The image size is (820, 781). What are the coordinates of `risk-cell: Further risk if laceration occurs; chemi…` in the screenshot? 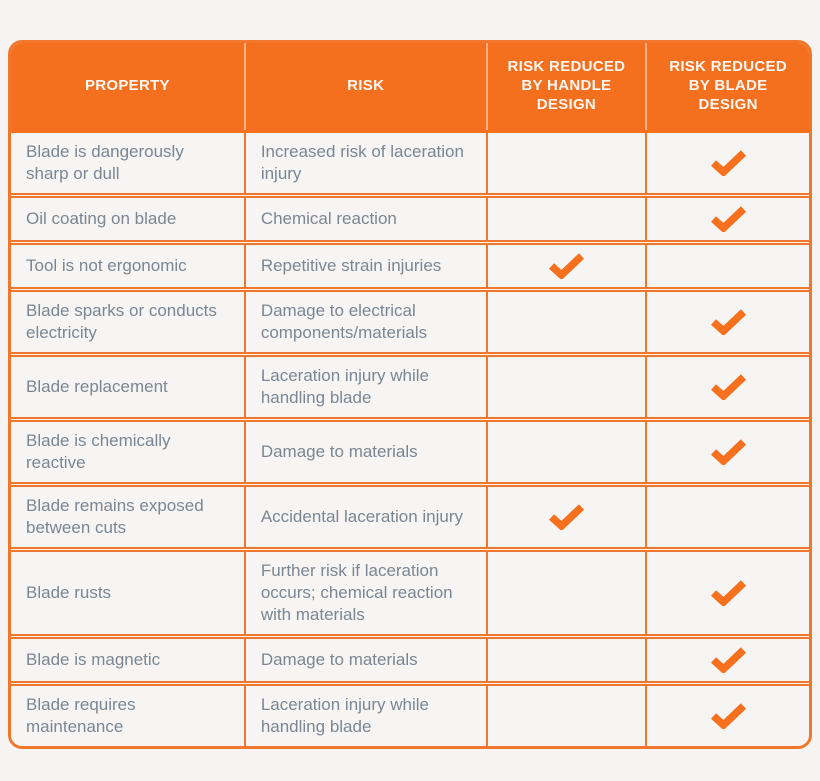 It's located at (365, 591).